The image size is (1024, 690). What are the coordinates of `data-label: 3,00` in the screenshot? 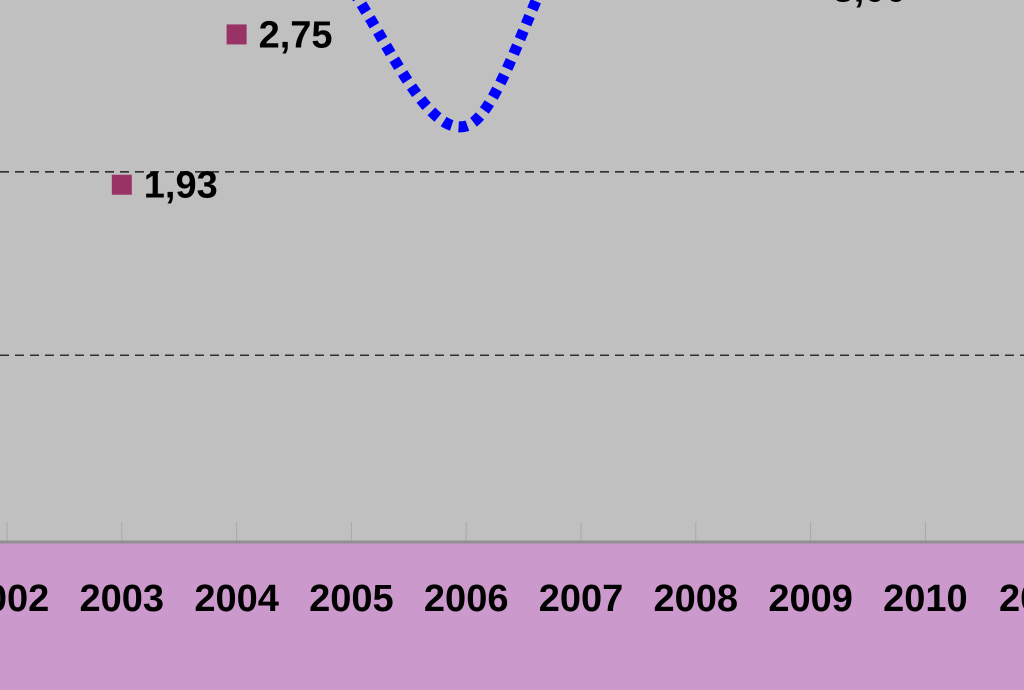 It's located at (870, 5).